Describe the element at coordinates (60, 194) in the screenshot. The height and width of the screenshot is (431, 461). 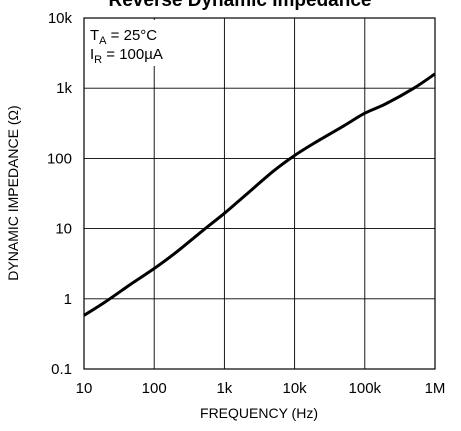
I see `y-tick-labels: 0.1 1 10 100 1k 10k` at that location.